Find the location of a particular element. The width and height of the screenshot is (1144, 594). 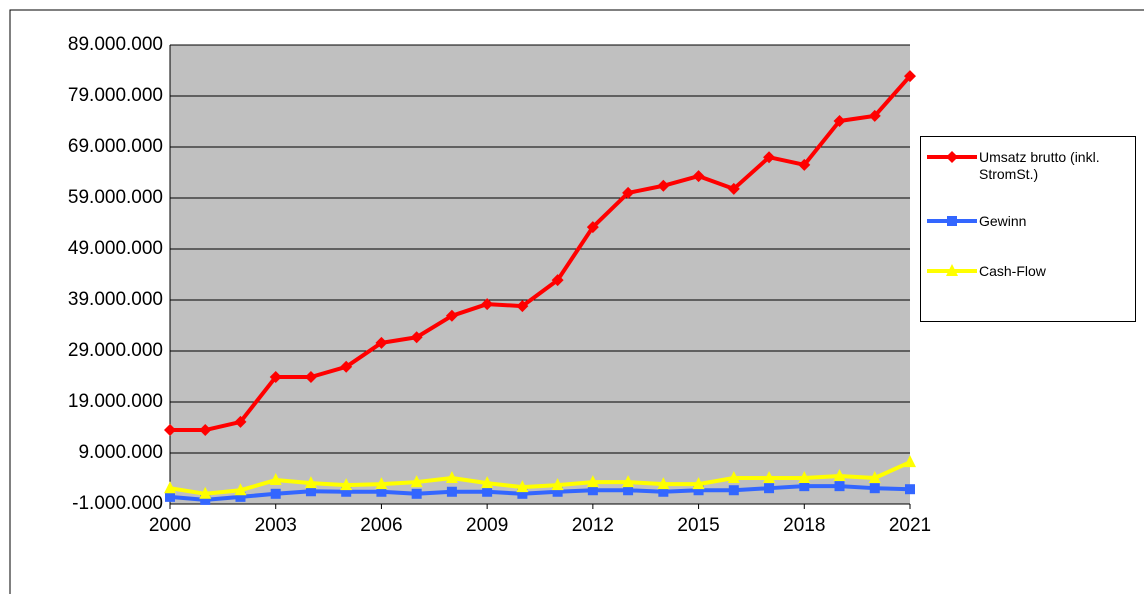

x-tick-label: 2003 is located at coordinates (276, 525).